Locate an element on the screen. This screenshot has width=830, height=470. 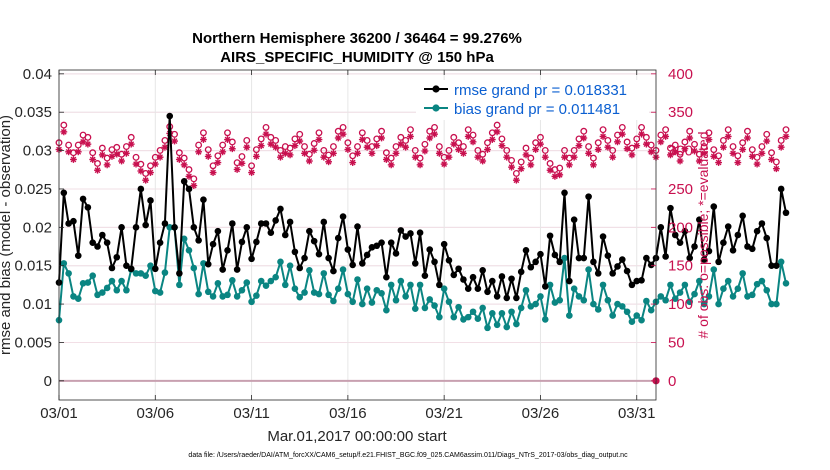
legend-bias-label: bias grand pr = 0.011481 is located at coordinates (537, 109).